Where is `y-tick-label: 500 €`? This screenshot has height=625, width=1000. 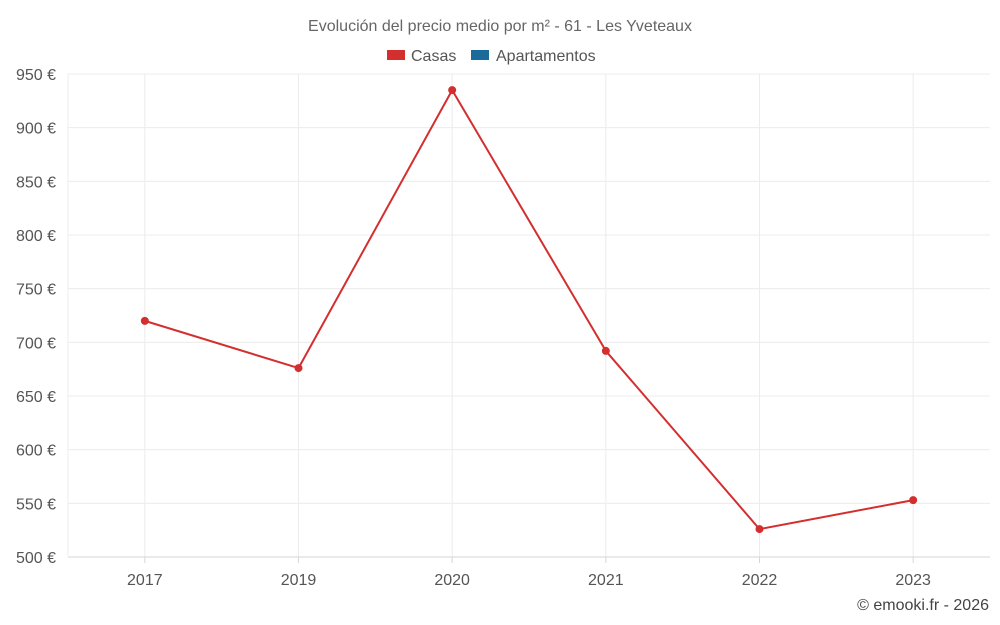 y-tick-label: 500 € is located at coordinates (36, 558).